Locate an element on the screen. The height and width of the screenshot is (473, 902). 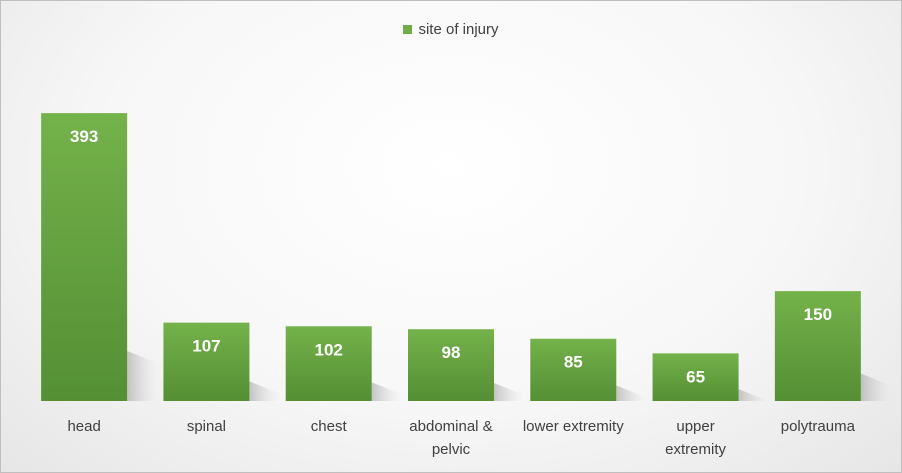
legend-label: site of injury is located at coordinates (458, 29).